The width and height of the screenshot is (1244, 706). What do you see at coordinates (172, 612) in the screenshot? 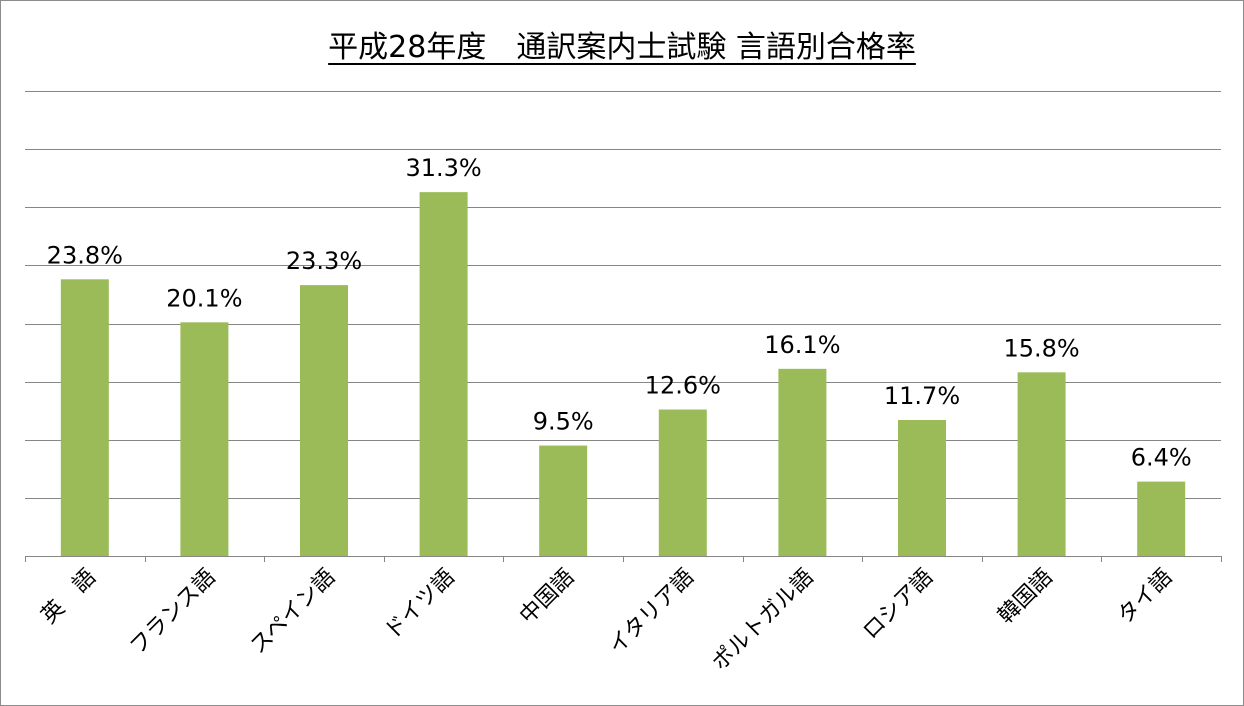
I see `category-label-1: フランス語` at bounding box center [172, 612].